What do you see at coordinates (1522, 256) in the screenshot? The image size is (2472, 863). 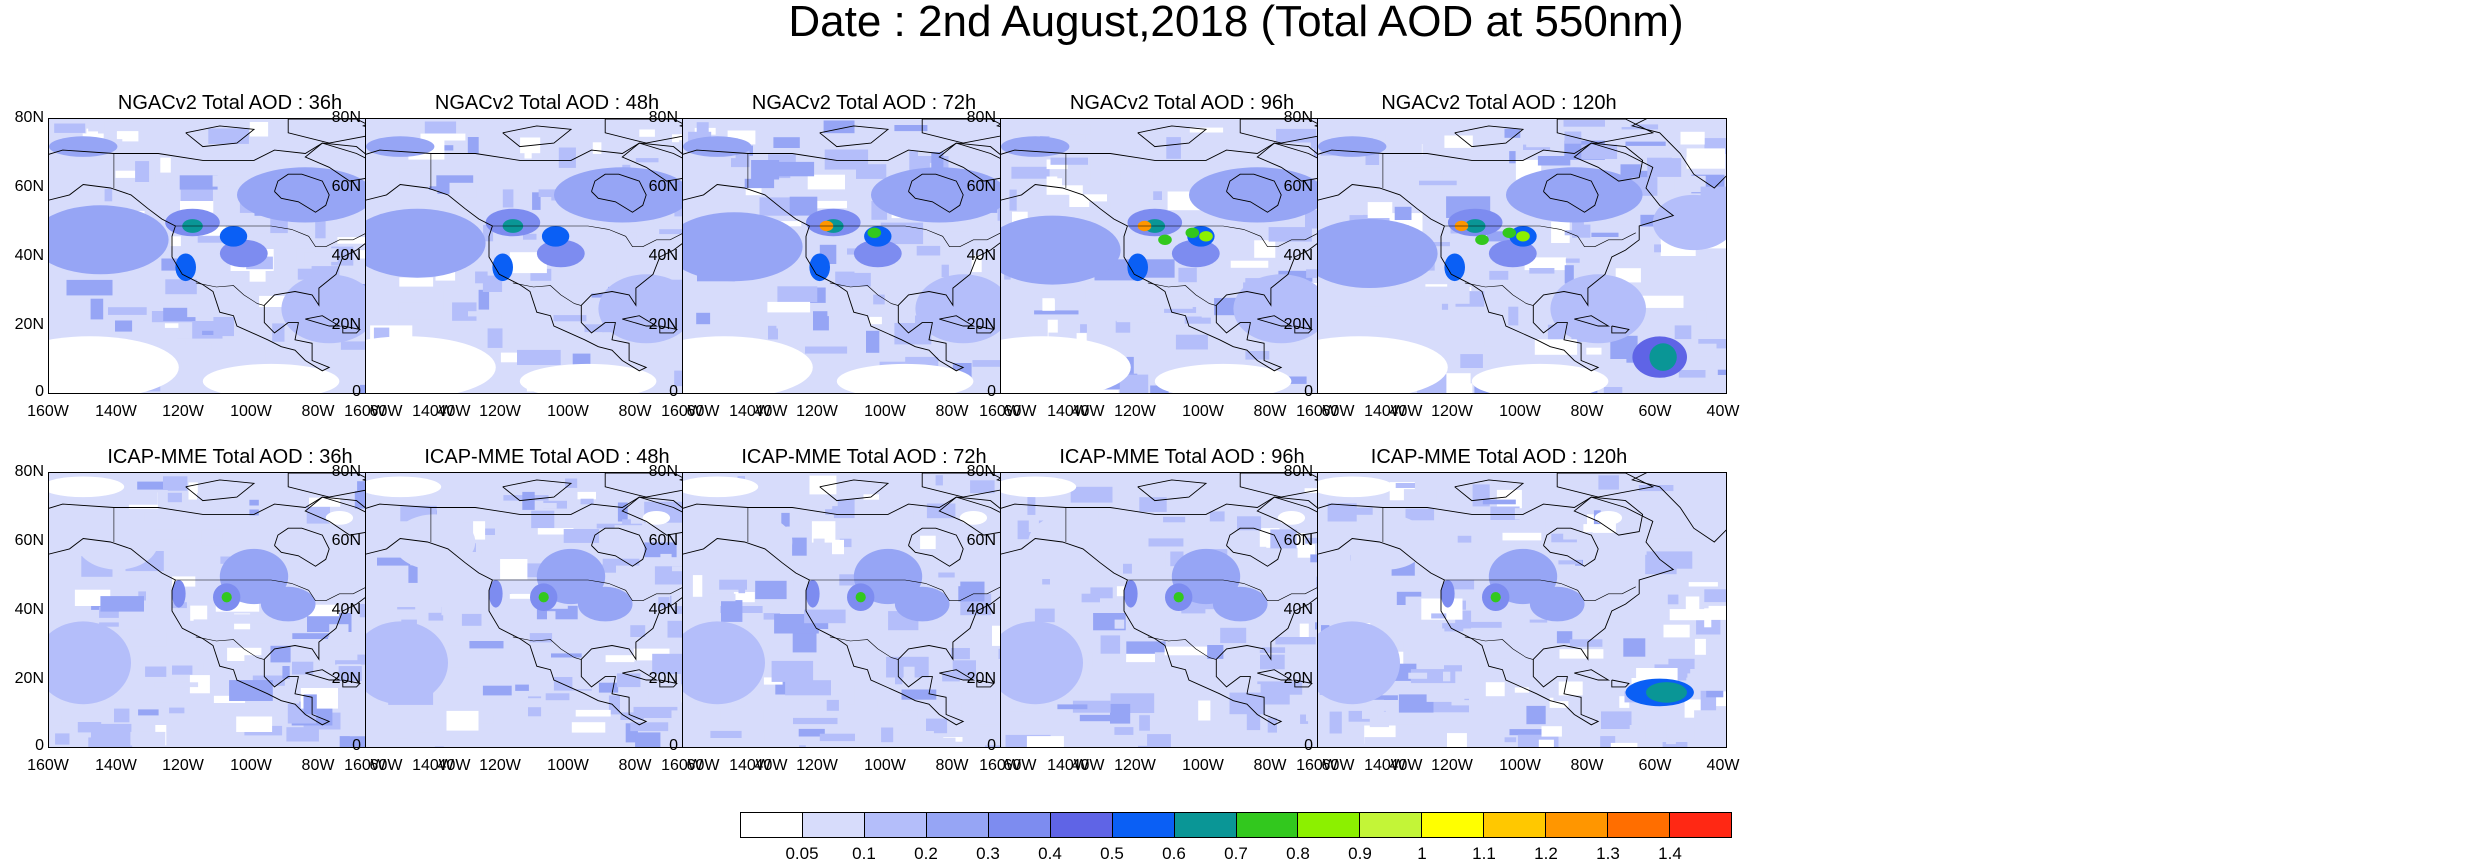 I see `map-plot-area` at bounding box center [1522, 256].